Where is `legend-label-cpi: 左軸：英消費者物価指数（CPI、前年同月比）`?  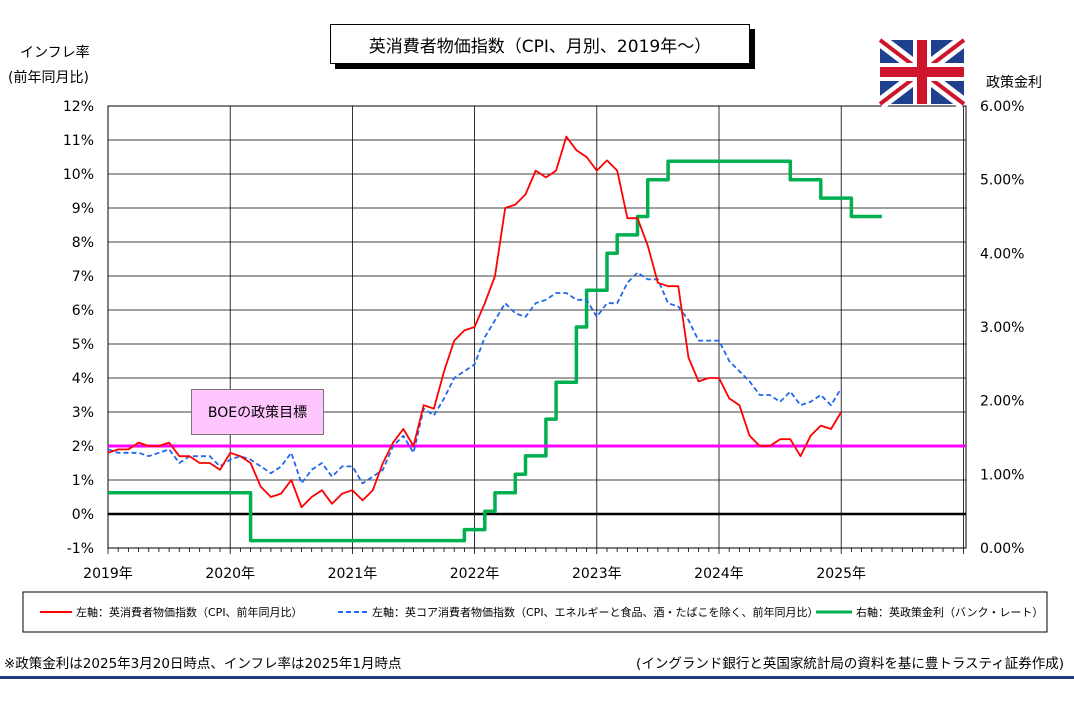
legend-label-cpi: 左軸：英消費者物価指数（CPI、前年同月比） is located at coordinates (189, 612).